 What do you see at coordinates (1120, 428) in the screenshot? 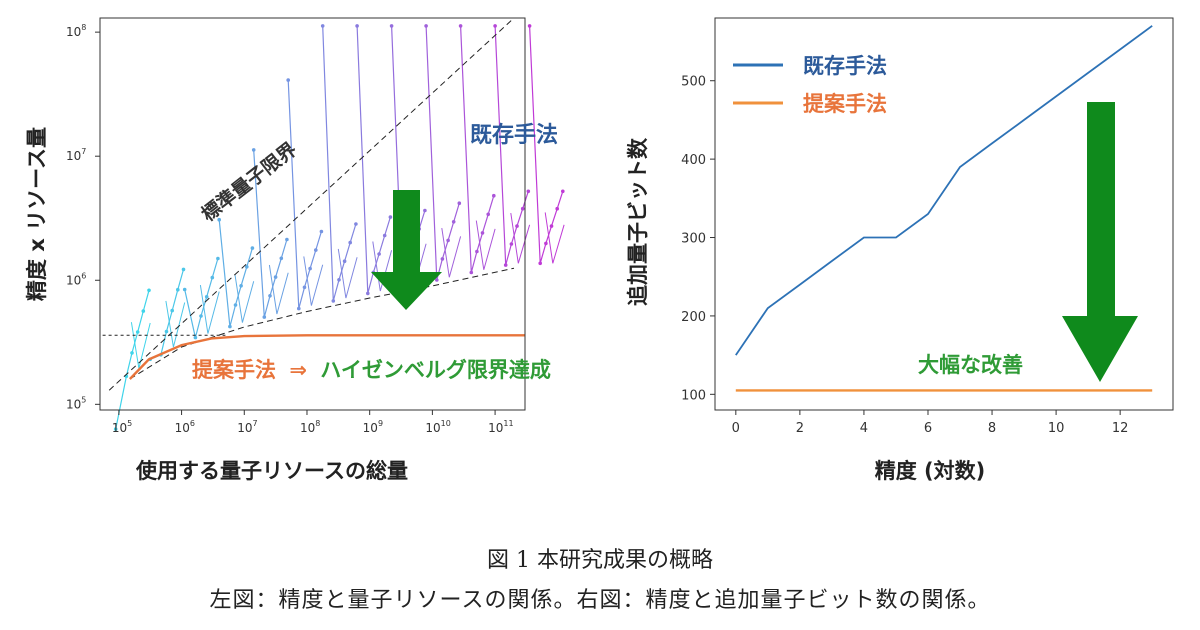
I see `right-x-tick-label: 12` at bounding box center [1120, 428].